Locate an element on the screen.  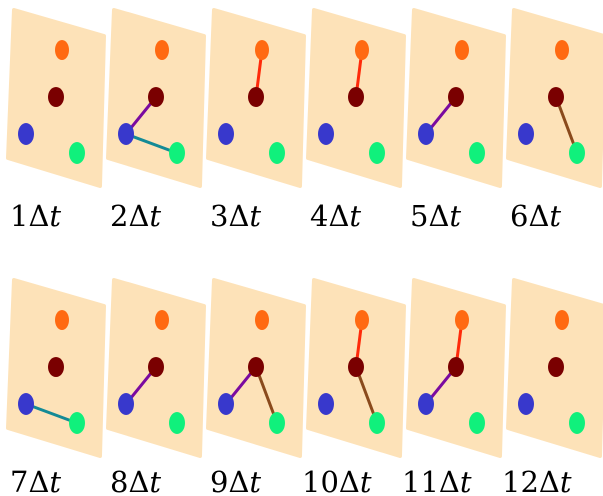
label-number: 6 is located at coordinates (519, 216).